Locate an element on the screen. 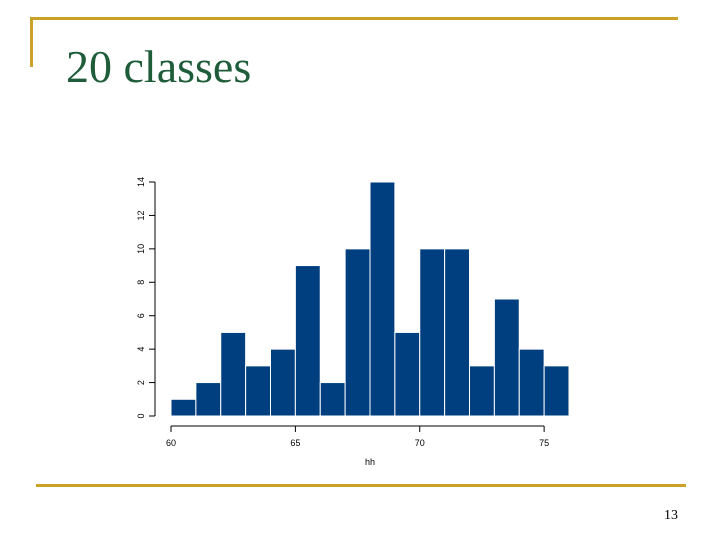 The width and height of the screenshot is (720, 540). x-tick-label: 70 is located at coordinates (420, 443).